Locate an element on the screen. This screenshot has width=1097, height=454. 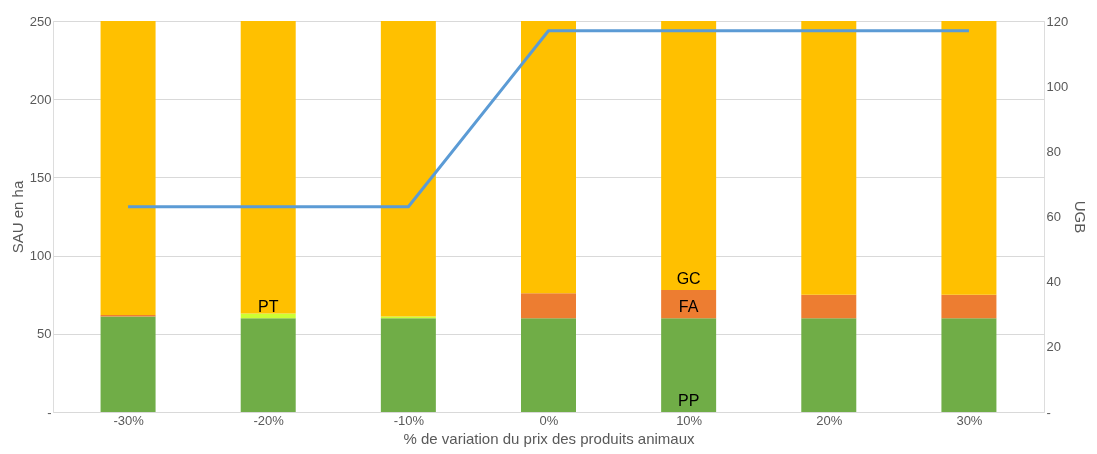
y2-axis-title: UGB is located at coordinates (1081, 217).